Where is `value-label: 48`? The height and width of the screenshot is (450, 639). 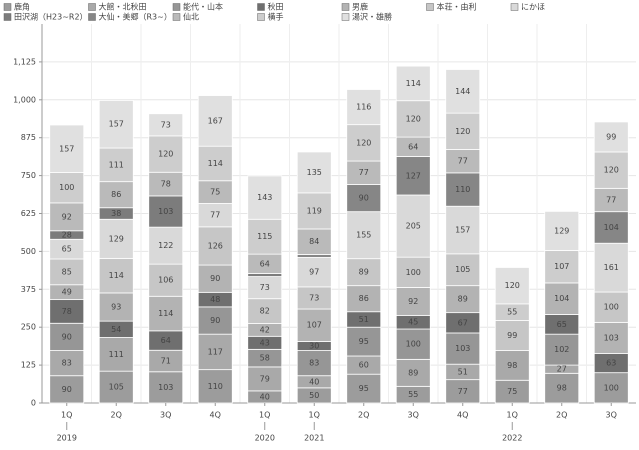
value-label: 48 is located at coordinates (215, 299).